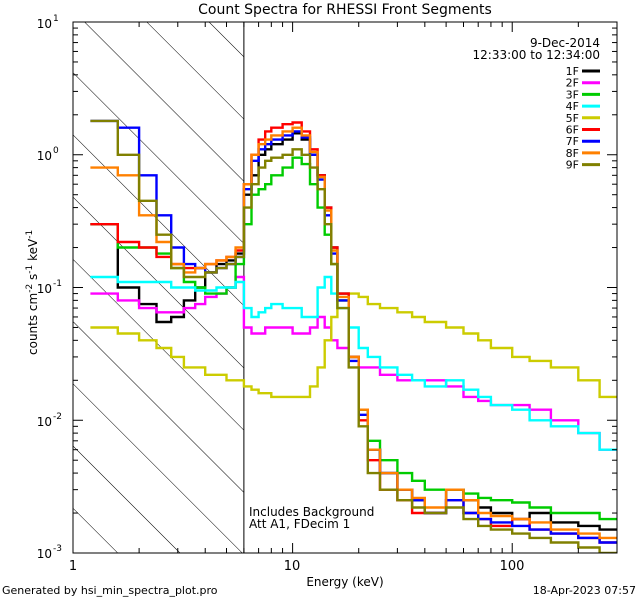 This screenshot has width=640, height=600. What do you see at coordinates (299, 524) in the screenshot?
I see `annotation-attenuator: Att A1, FDecim 1` at bounding box center [299, 524].